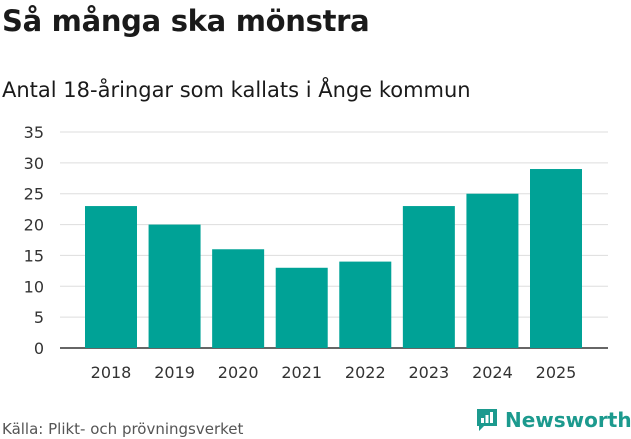  I want to click on x-tick-label: 2020, so click(238, 372).